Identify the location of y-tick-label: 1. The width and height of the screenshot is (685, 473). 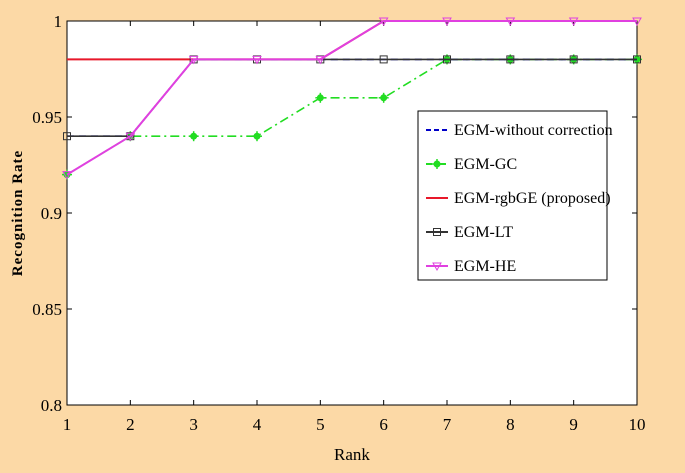
(58, 21).